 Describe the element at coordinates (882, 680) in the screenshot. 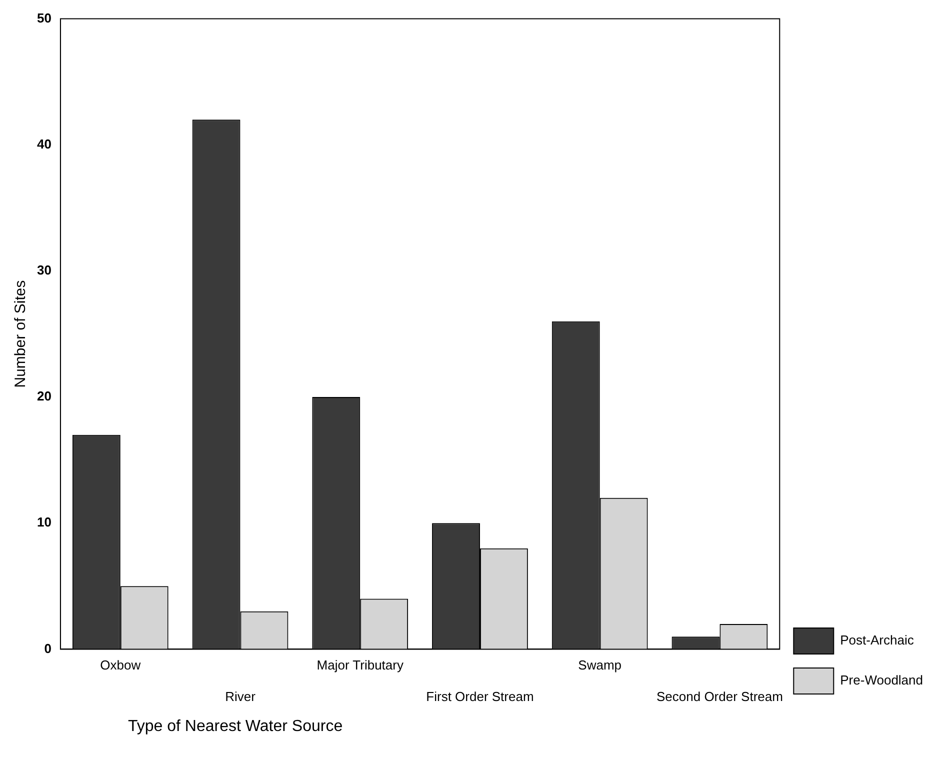

I see `legend-label: Pre-Woodland` at that location.